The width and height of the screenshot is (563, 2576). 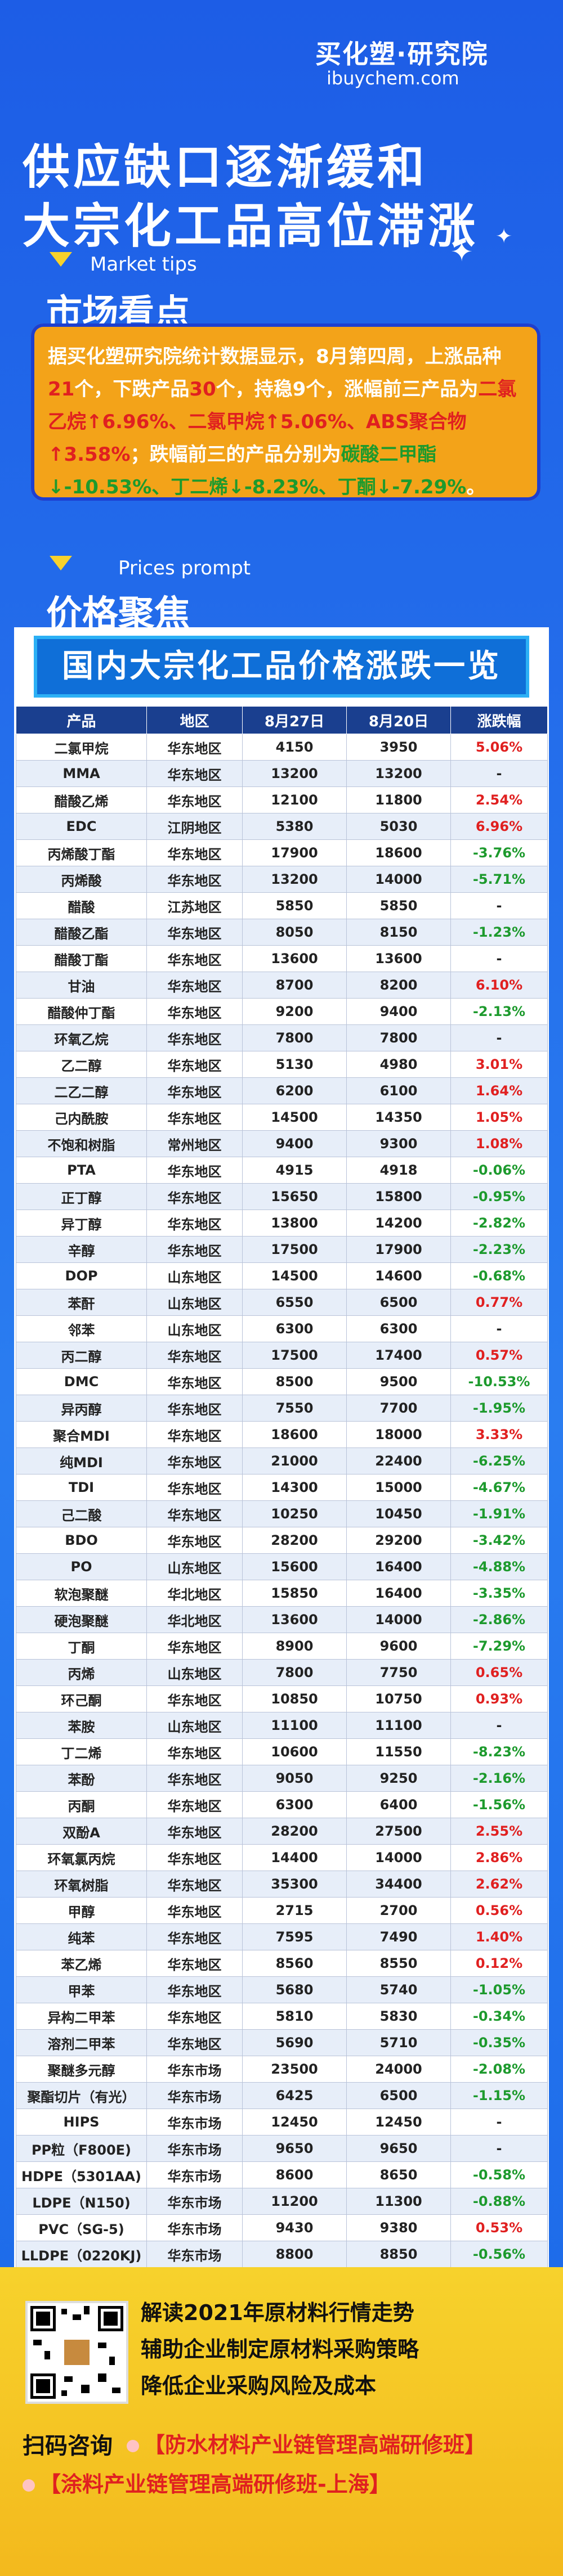 I want to click on product-cell: 己二酸, so click(x=81, y=1513).